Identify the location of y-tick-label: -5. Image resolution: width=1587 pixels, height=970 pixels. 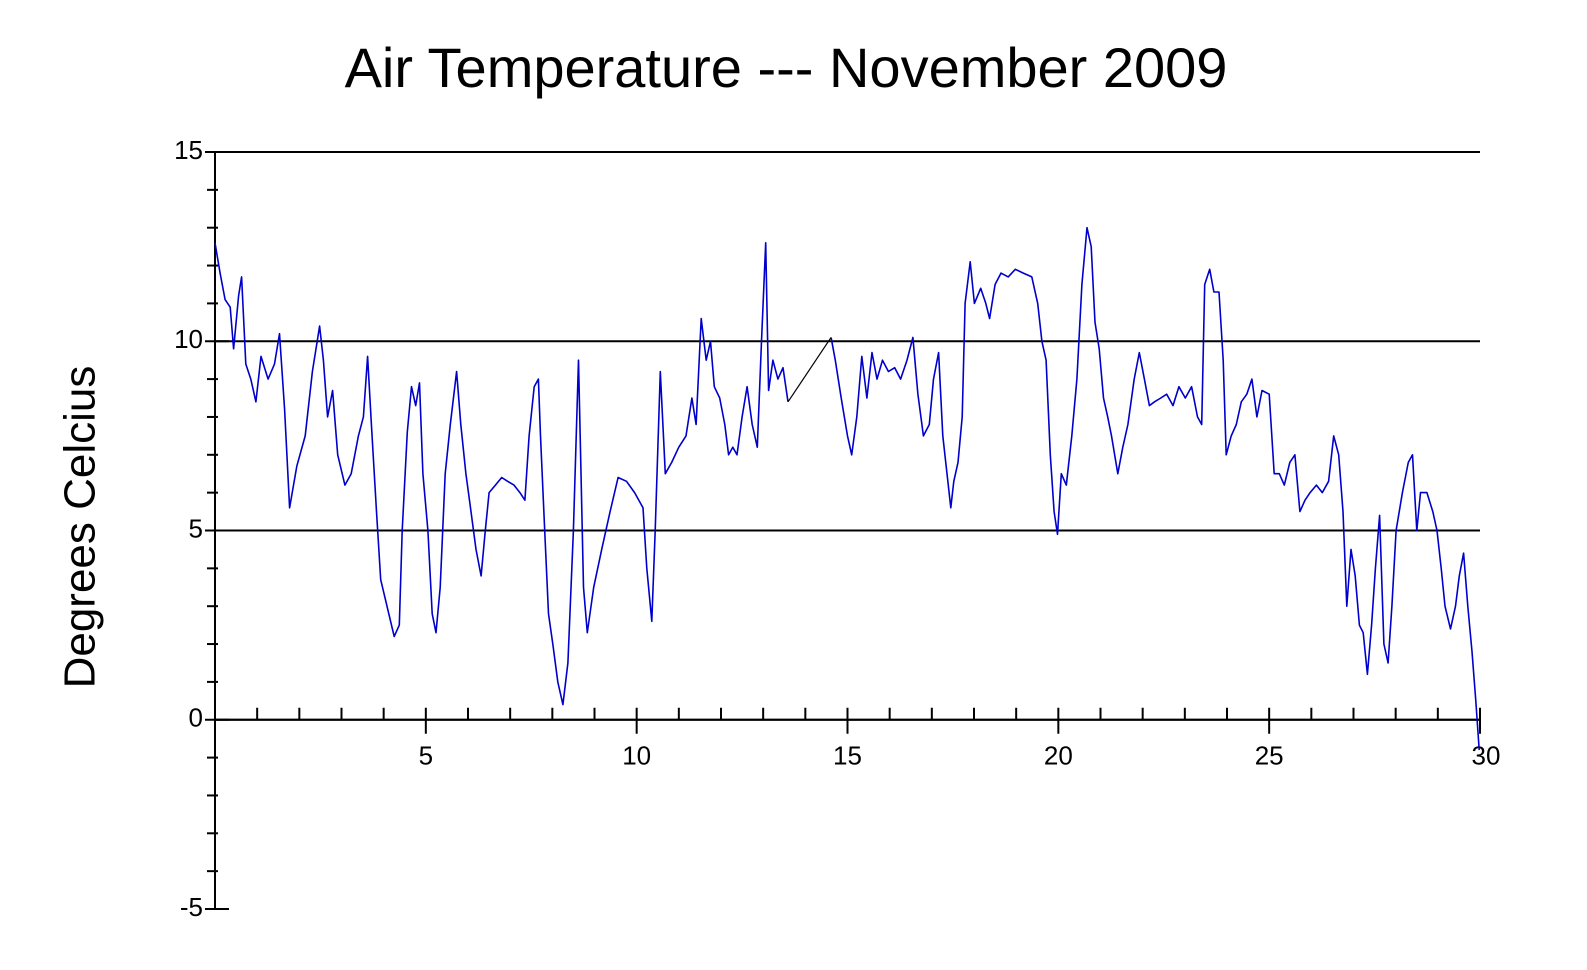
(191, 907).